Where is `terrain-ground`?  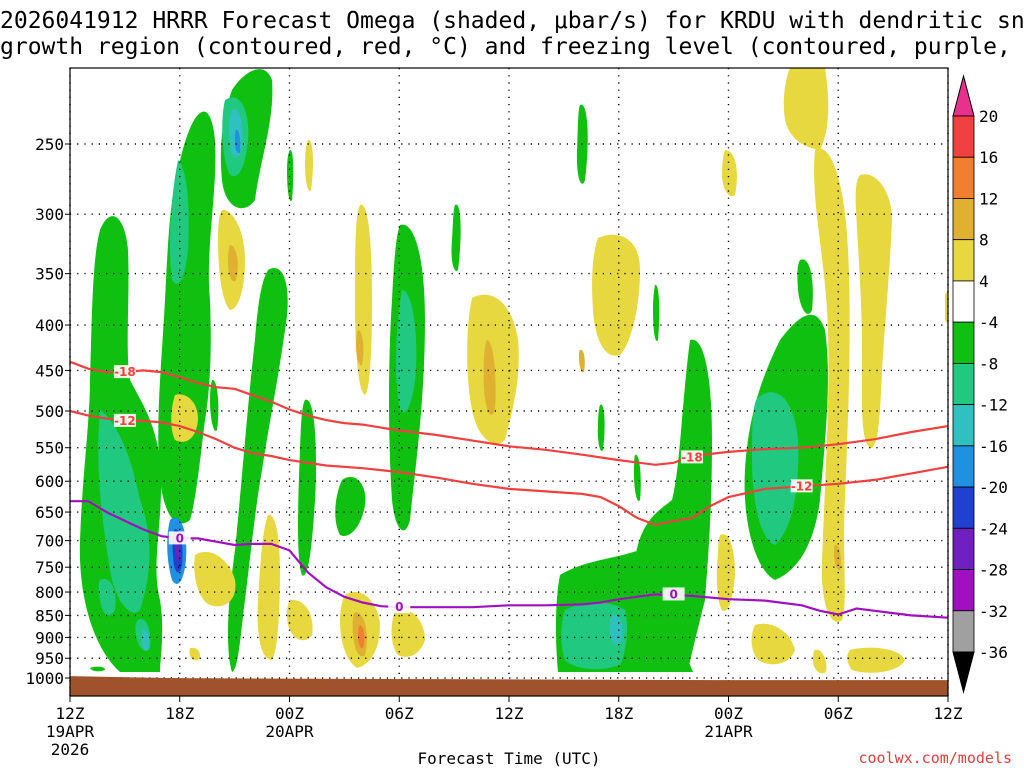
terrain-ground is located at coordinates (509, 686).